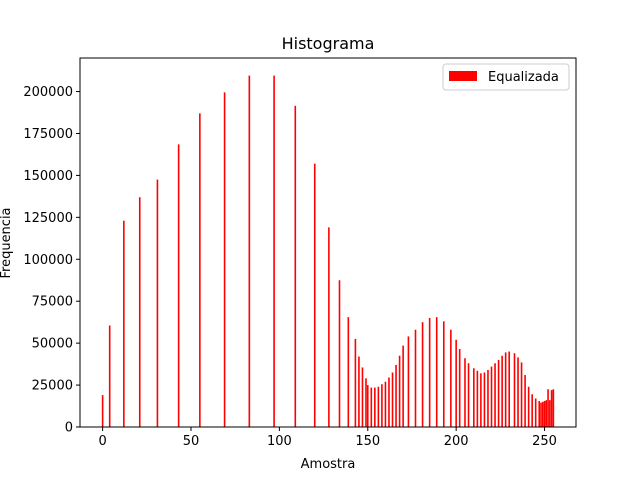 Image resolution: width=640 pixels, height=480 pixels. What do you see at coordinates (191, 441) in the screenshot?
I see `x-tick-label: 50` at bounding box center [191, 441].